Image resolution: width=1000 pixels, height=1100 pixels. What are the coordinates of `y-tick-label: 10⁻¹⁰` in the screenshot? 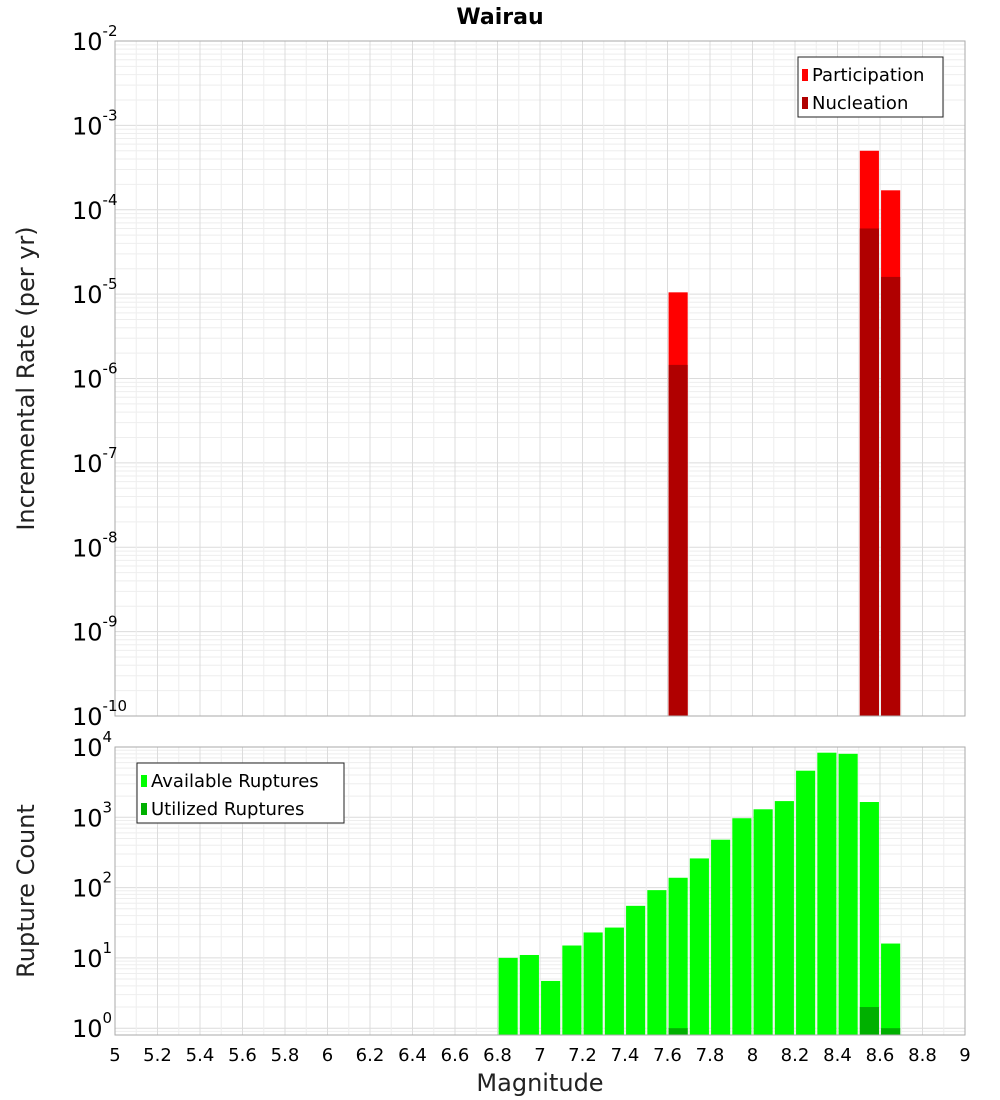 It's located at (99, 714).